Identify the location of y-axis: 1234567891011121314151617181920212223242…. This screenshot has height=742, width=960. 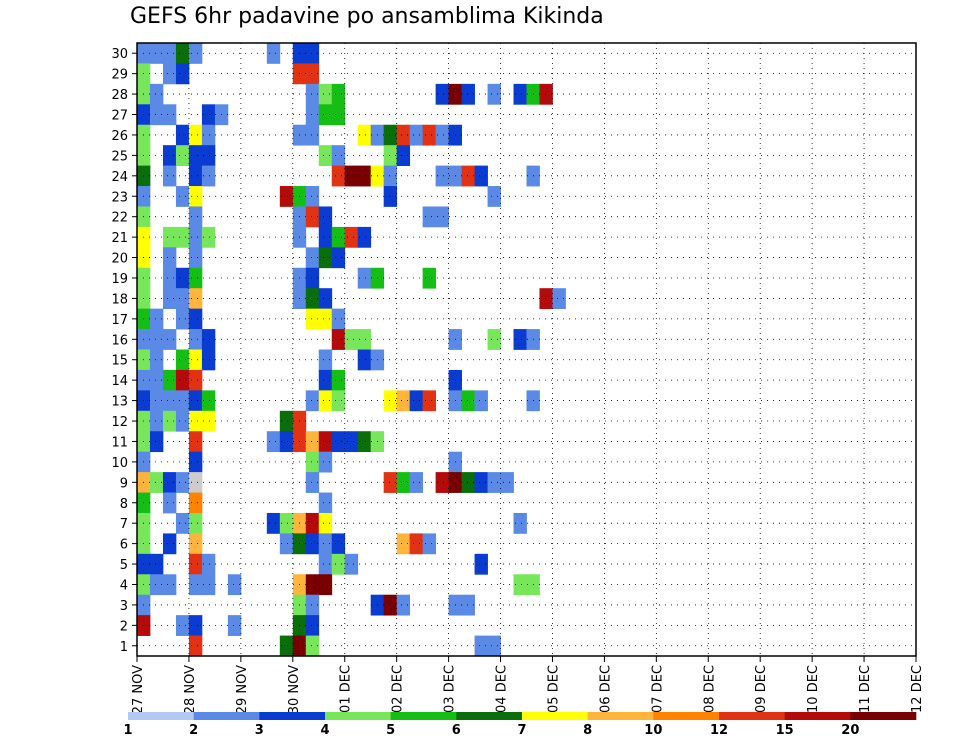
(124, 351).